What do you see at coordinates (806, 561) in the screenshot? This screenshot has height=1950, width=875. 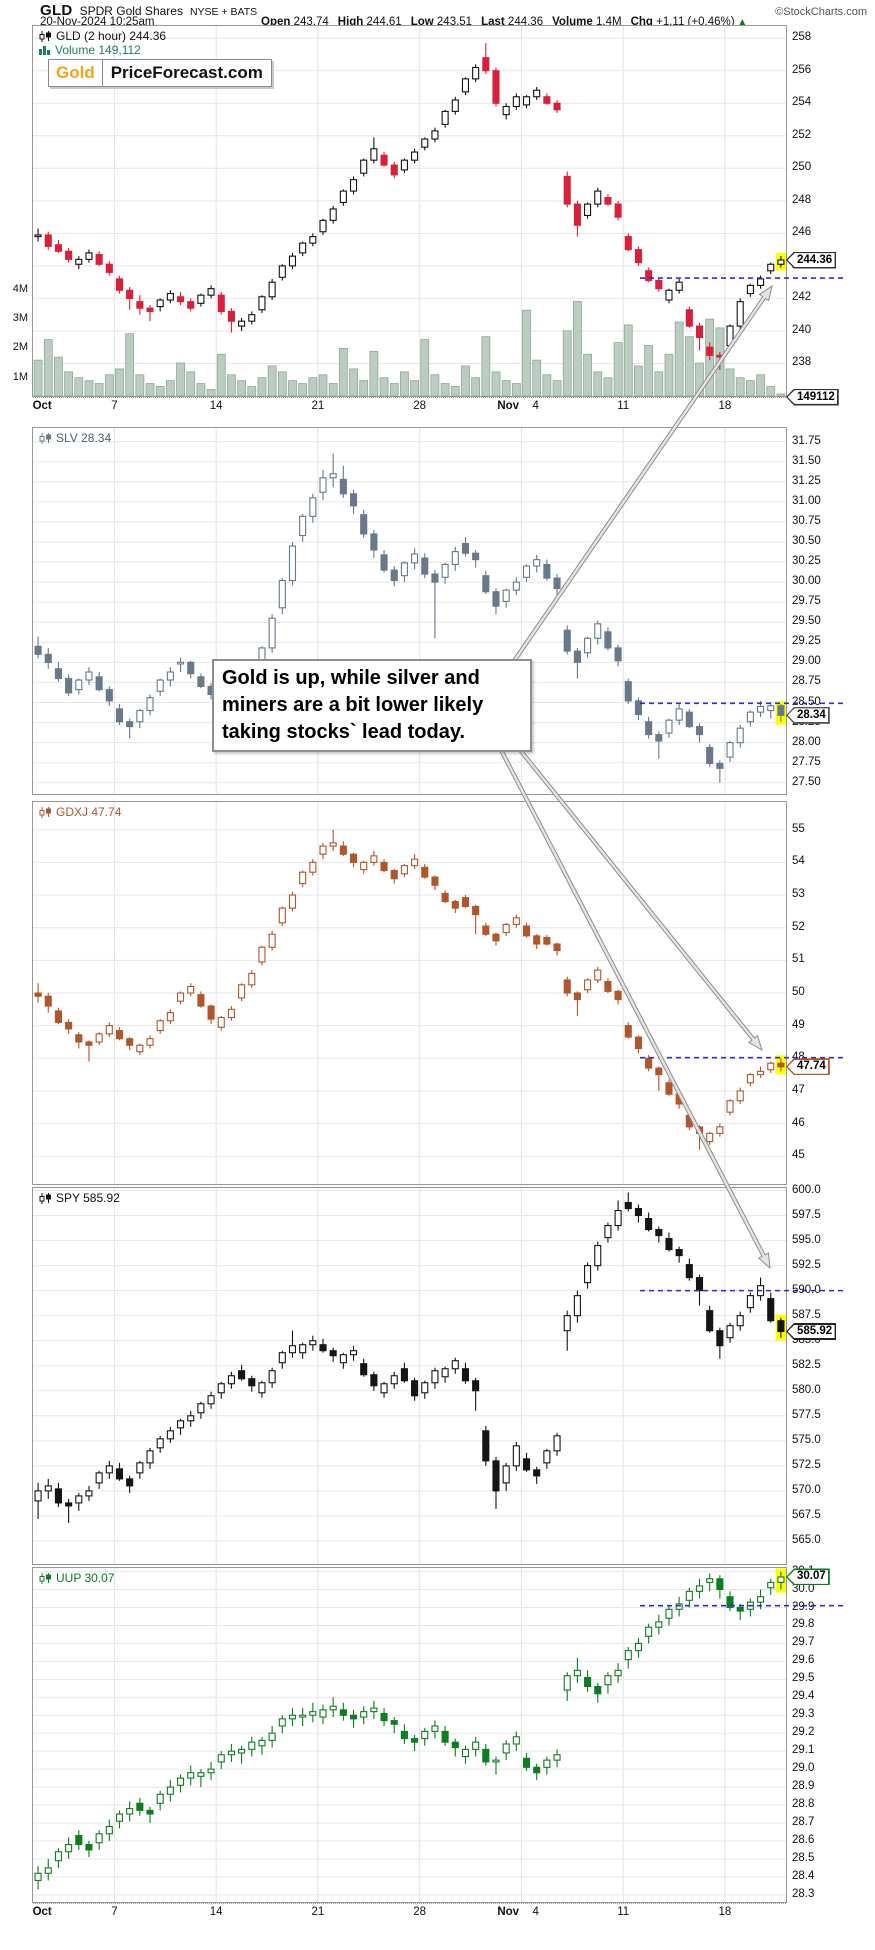 I see `y-axis-tick-label: 30.25` at bounding box center [806, 561].